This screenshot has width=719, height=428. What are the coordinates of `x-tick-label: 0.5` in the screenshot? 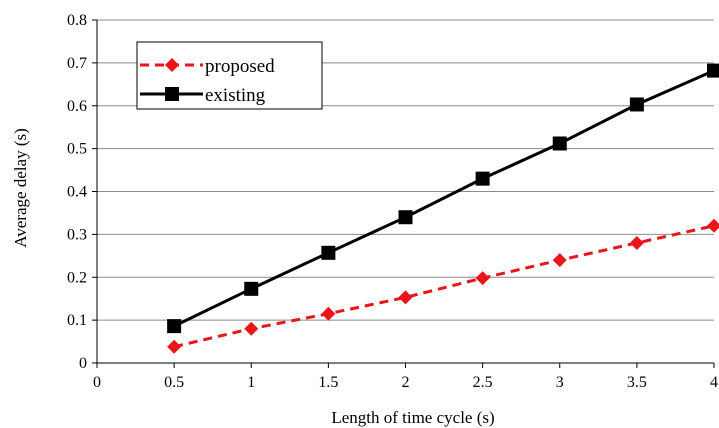 It's located at (174, 382).